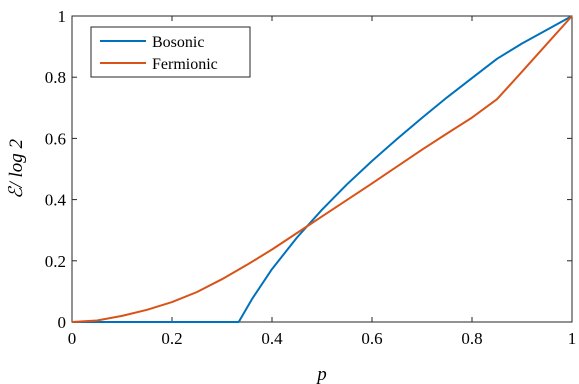  I want to click on y-axis-label: ℰ/ log 2, so click(16, 168).